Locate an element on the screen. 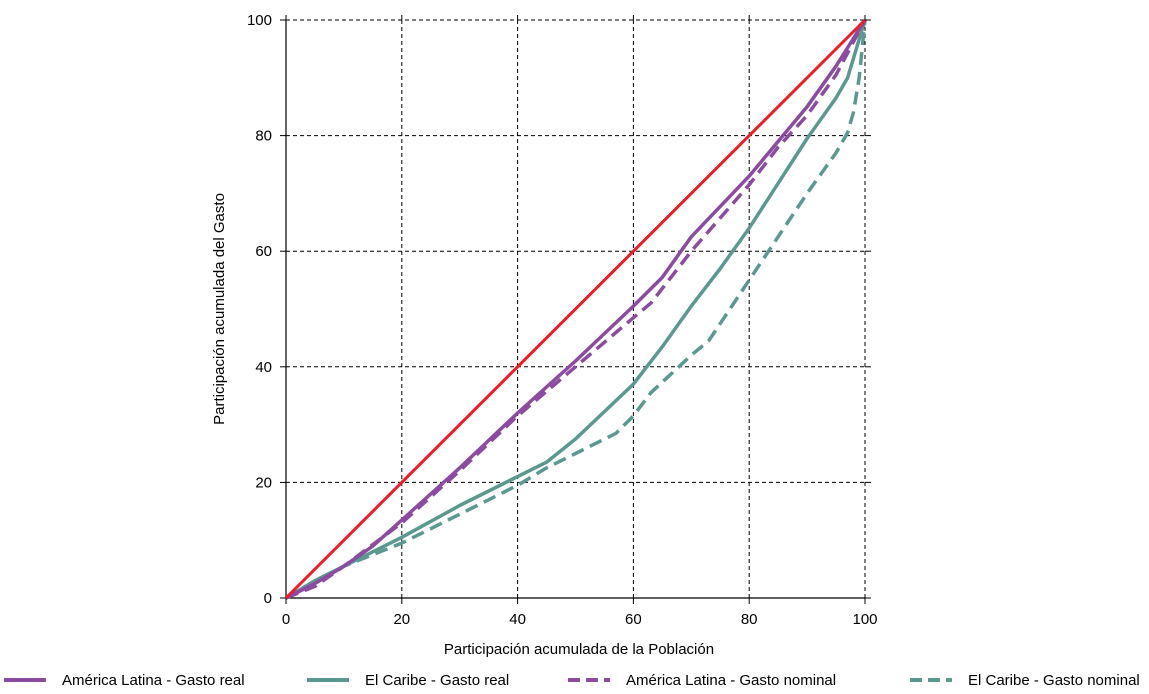  y-tick-label: 60 is located at coordinates (263, 251).